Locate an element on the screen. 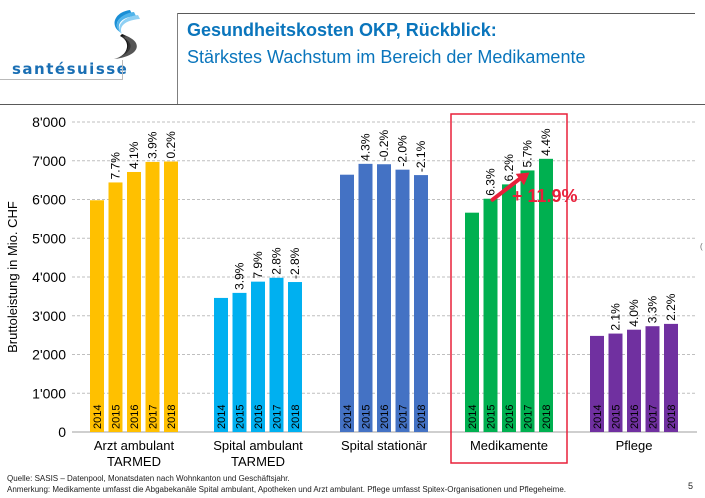 The height and width of the screenshot is (498, 705). growth-label: 6.2% is located at coordinates (509, 168).